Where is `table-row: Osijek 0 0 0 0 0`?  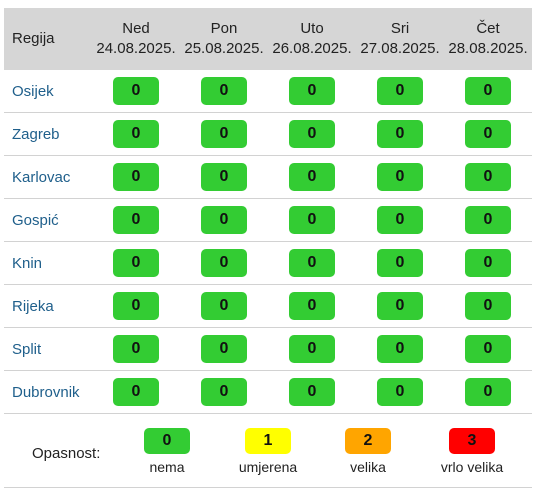
table-row: Osijek 0 0 0 0 0 is located at coordinates (268, 91).